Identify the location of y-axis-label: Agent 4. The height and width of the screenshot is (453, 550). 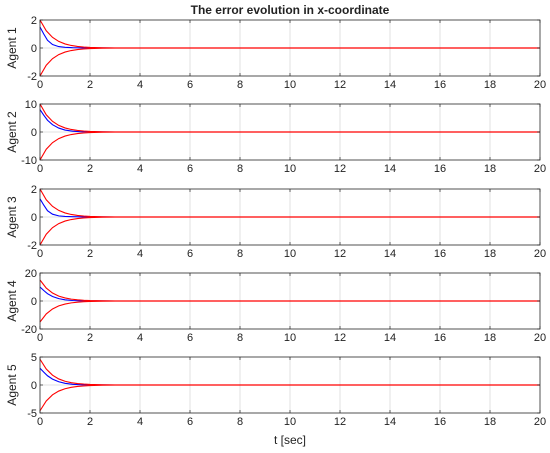
(12, 301).